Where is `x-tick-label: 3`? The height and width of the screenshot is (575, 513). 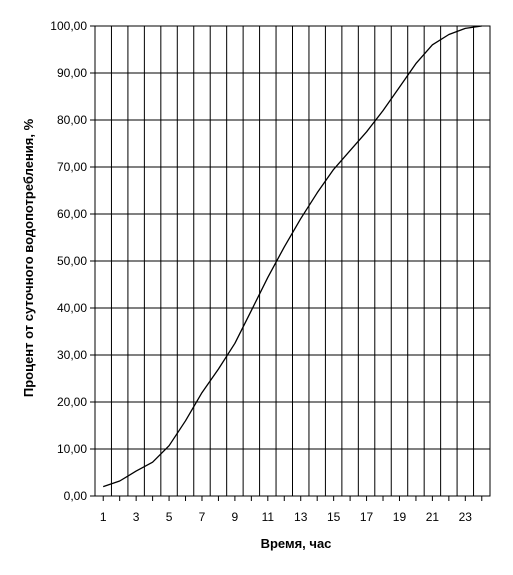 x-tick-label: 3 is located at coordinates (136, 517).